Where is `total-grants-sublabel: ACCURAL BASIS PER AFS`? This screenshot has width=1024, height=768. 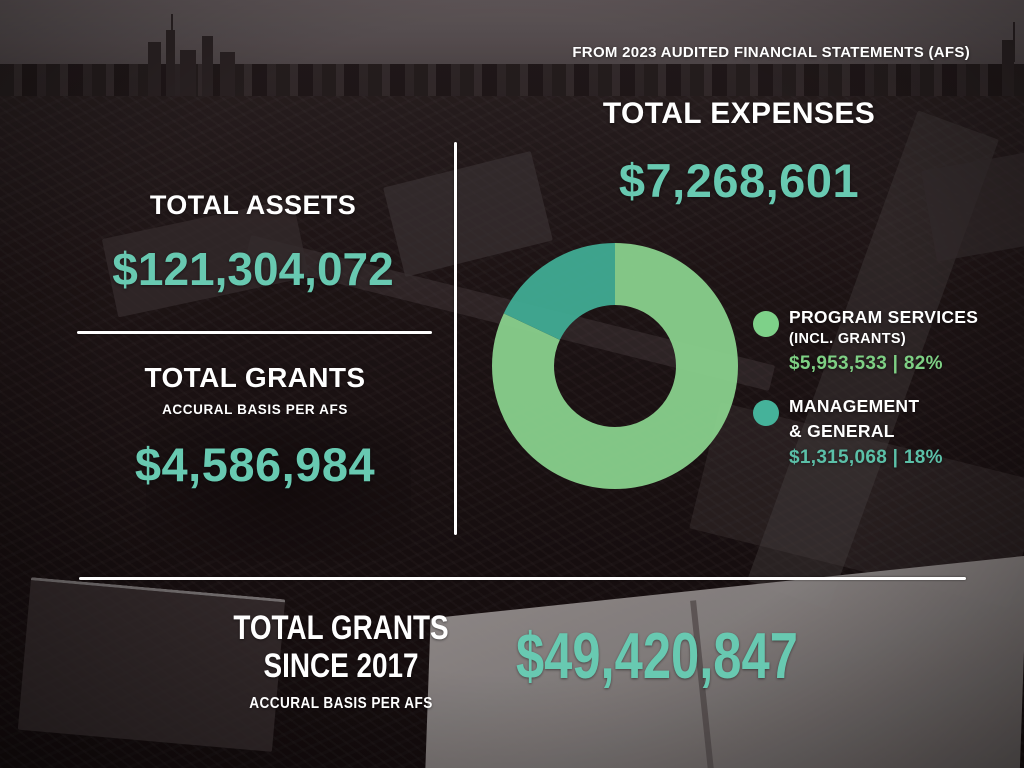 total-grants-sublabel: ACCURAL BASIS PER AFS is located at coordinates (255, 409).